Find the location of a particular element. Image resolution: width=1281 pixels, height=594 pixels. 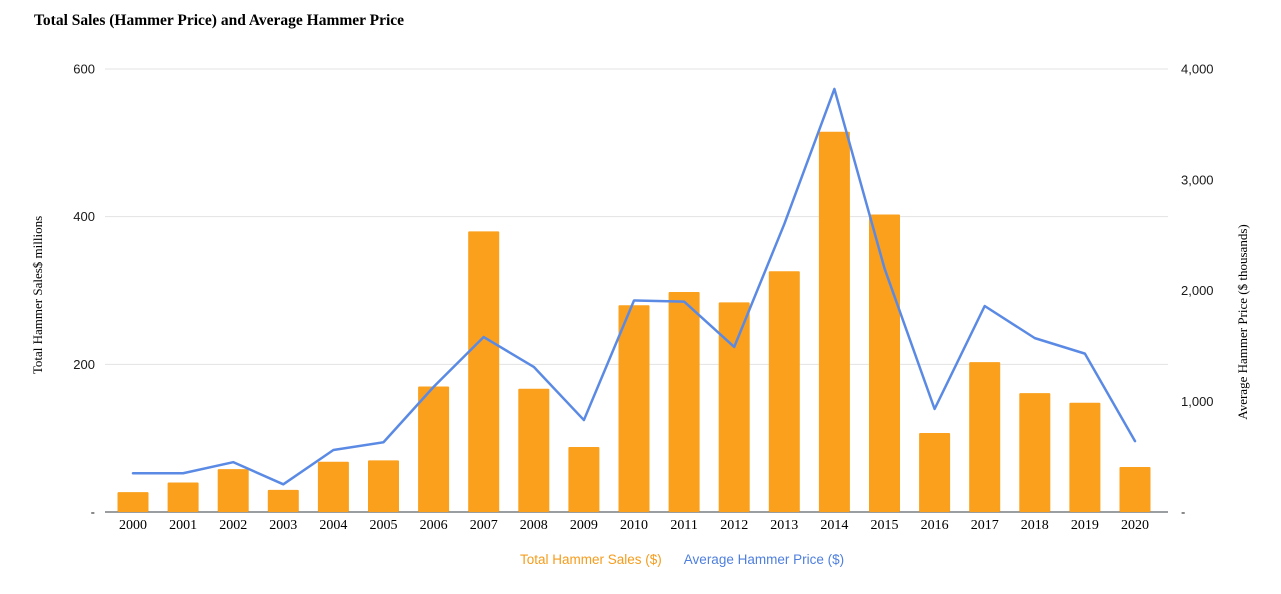

bar-2009 is located at coordinates (584, 479).